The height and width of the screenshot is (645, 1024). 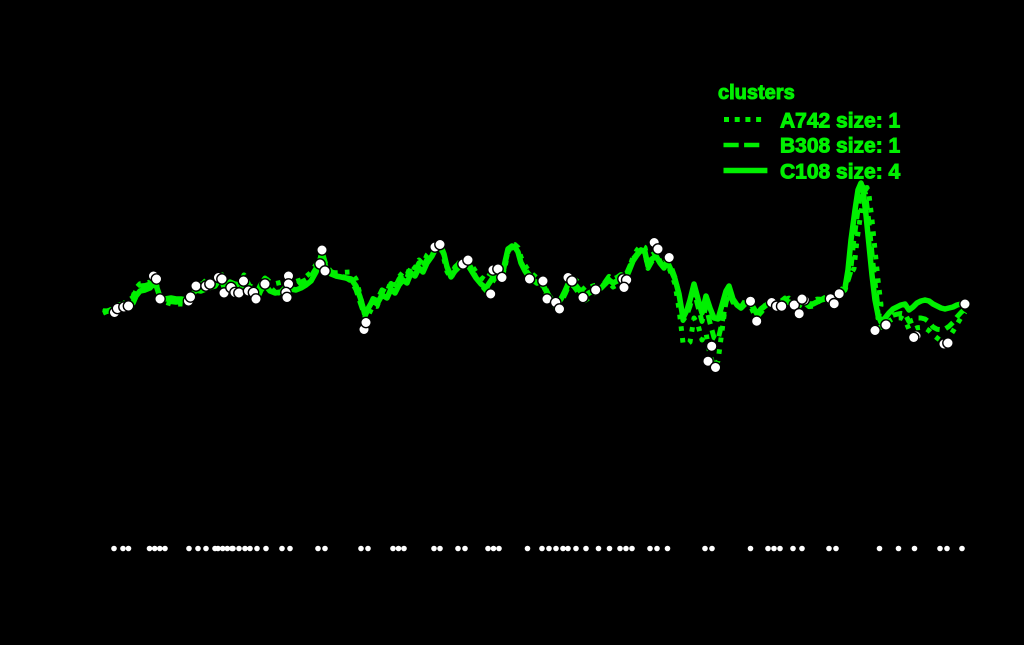 I want to click on svg-text: A742 size: 1, so click(x=840, y=121).